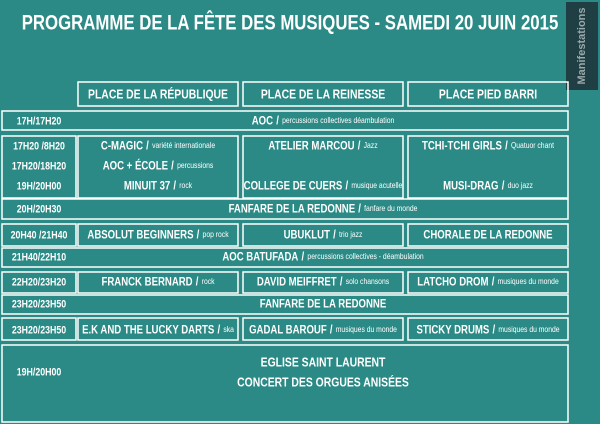  I want to click on event: E.K AND THE LUCKY DARTS / ska, so click(158, 329).